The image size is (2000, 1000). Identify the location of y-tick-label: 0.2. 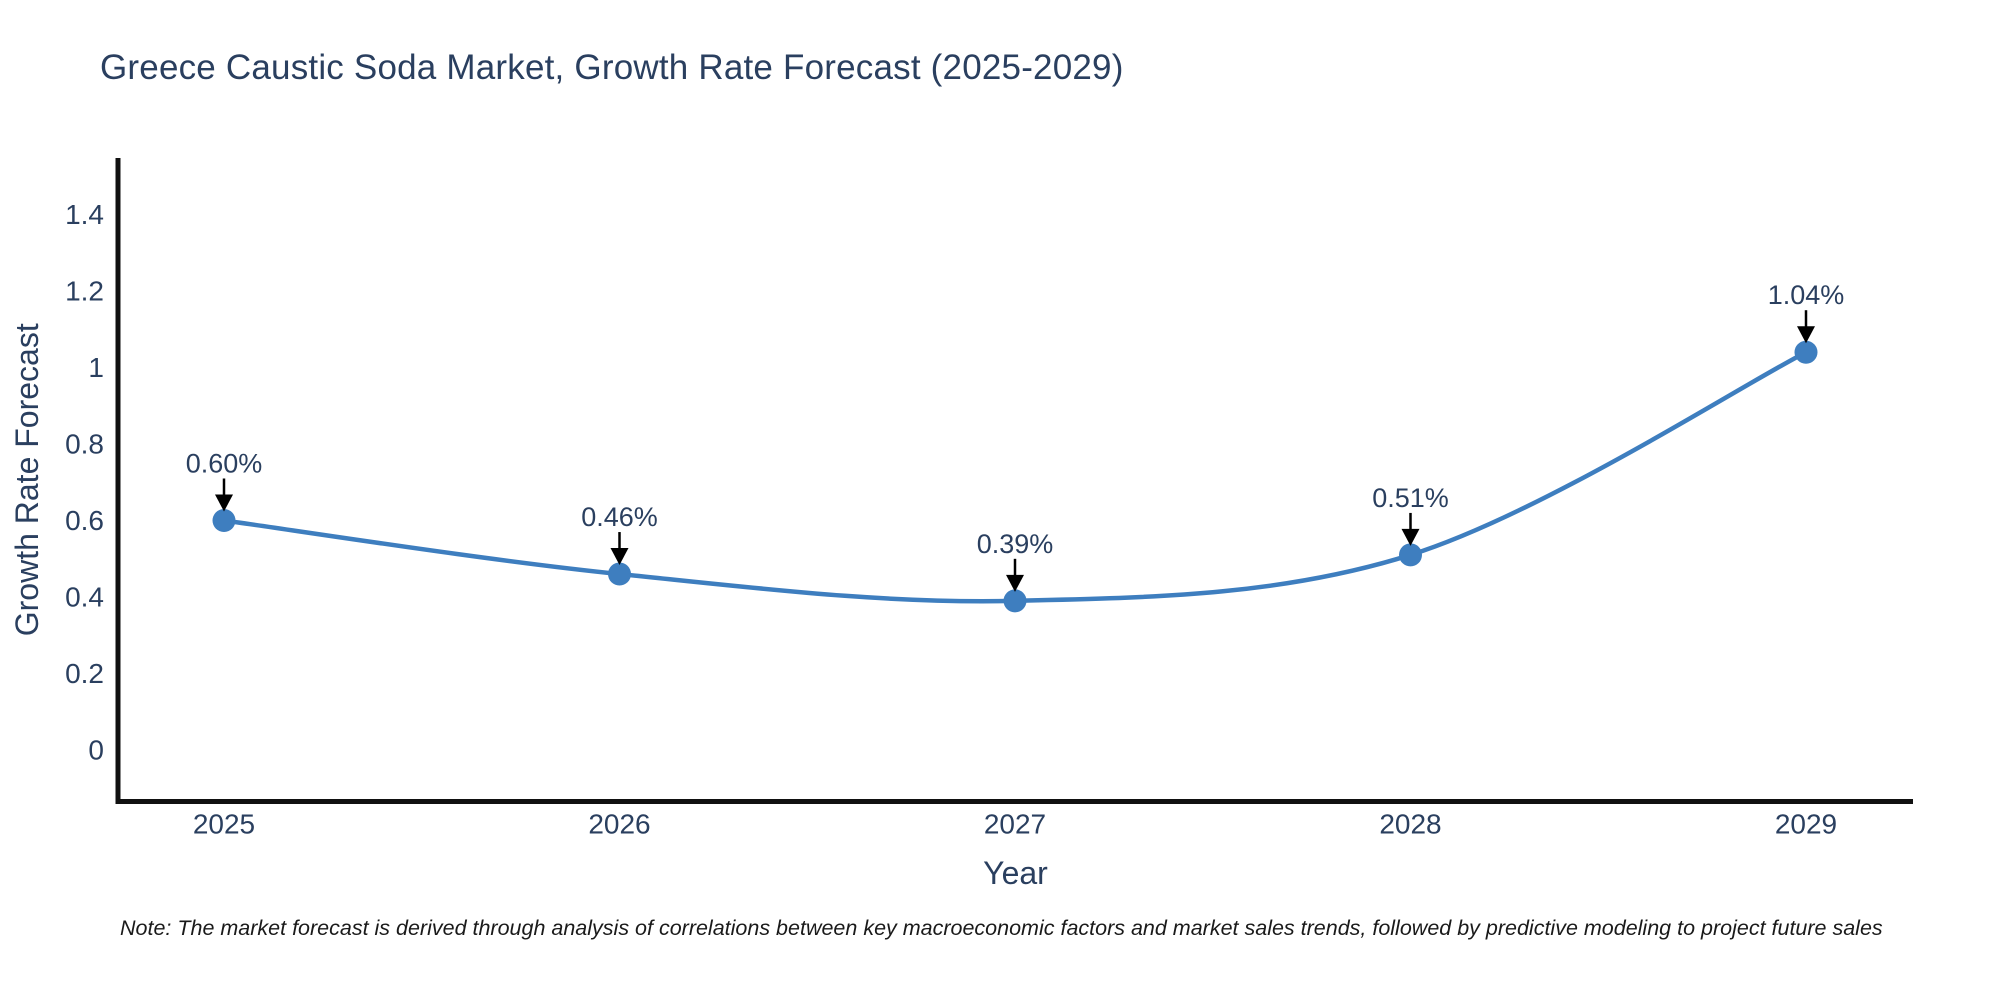
(84, 673).